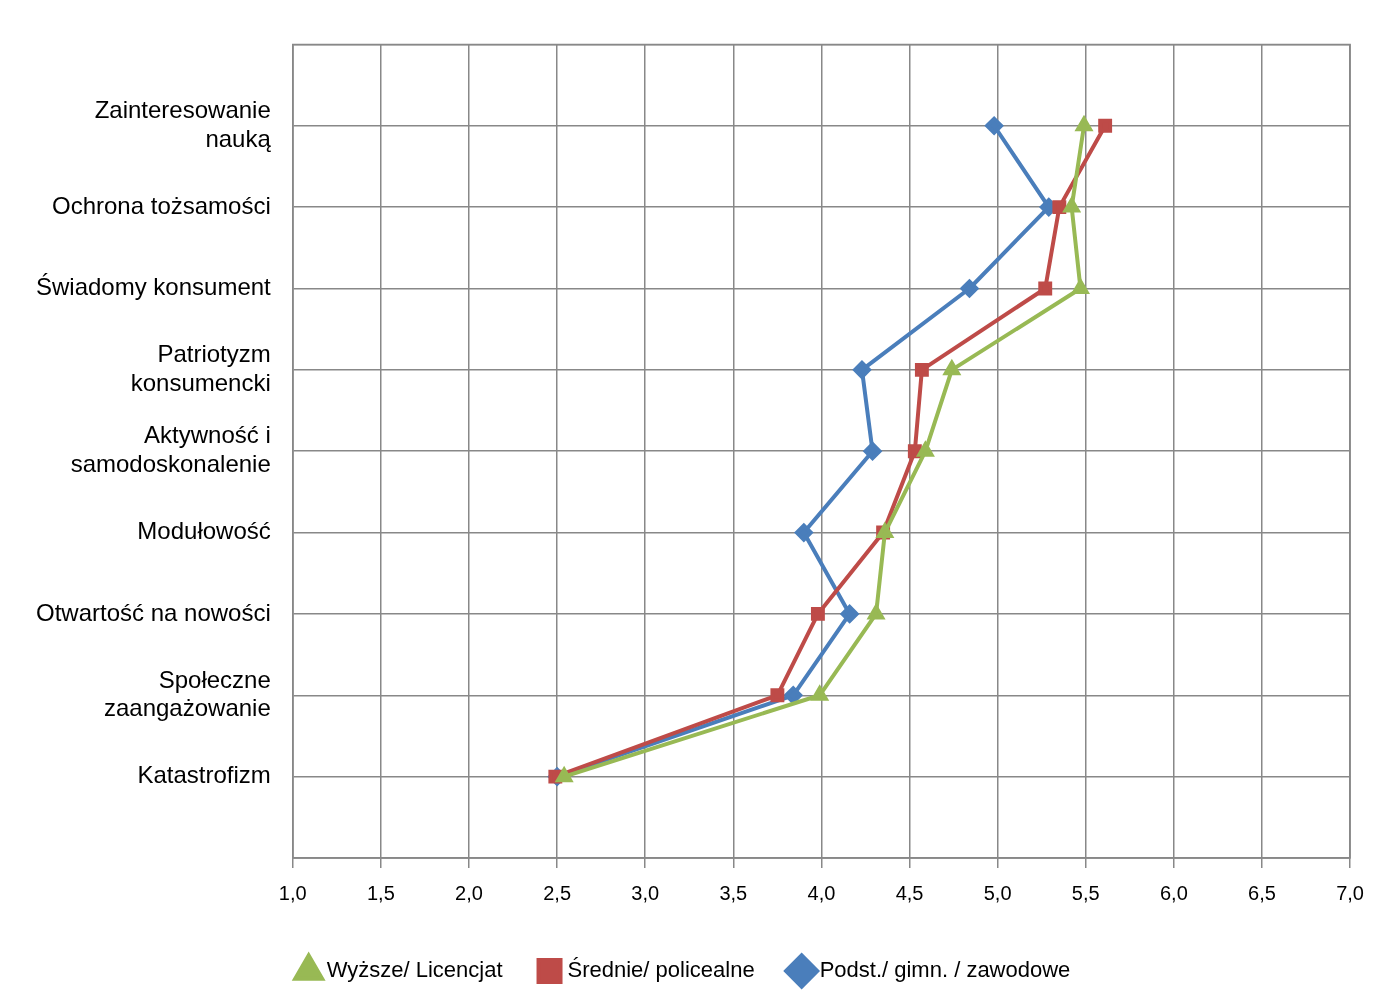  Describe the element at coordinates (1085, 892) in the screenshot. I see `x-tick-label: 5,5` at that location.